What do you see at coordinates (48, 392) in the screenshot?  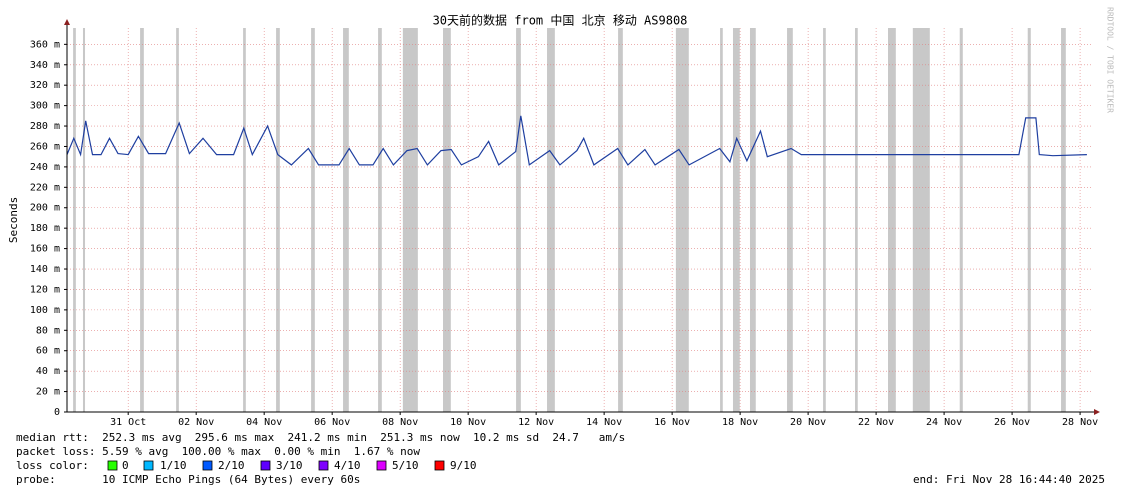 I see `y-tick-label: 20 m` at bounding box center [48, 392].